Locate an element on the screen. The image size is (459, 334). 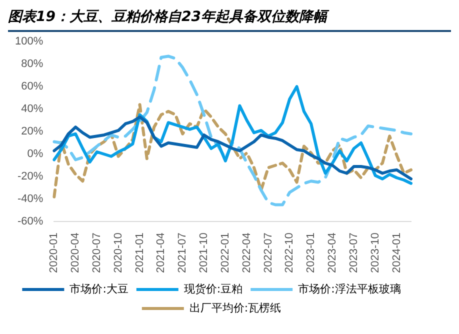
x-tick-label: 2021-04 is located at coordinates (161, 253).